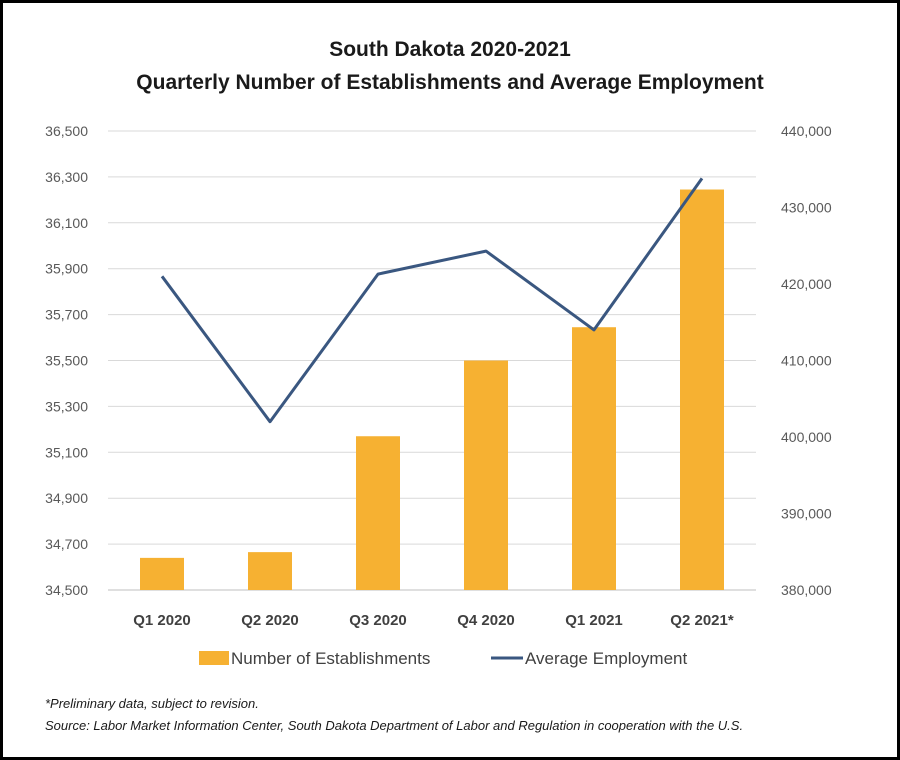 The image size is (900, 760). What do you see at coordinates (66, 590) in the screenshot?
I see `y-left-tick-label: 34,500` at bounding box center [66, 590].